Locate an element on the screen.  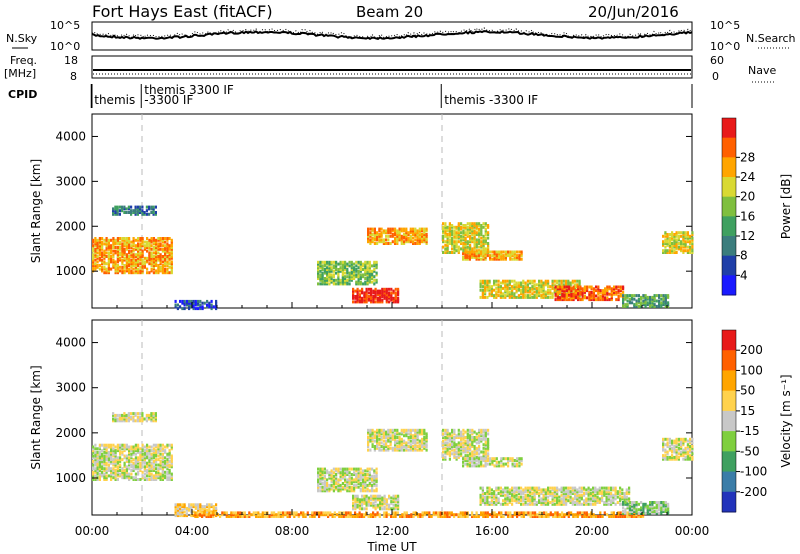
freq-tick-top: 18 is located at coordinates (71, 60).